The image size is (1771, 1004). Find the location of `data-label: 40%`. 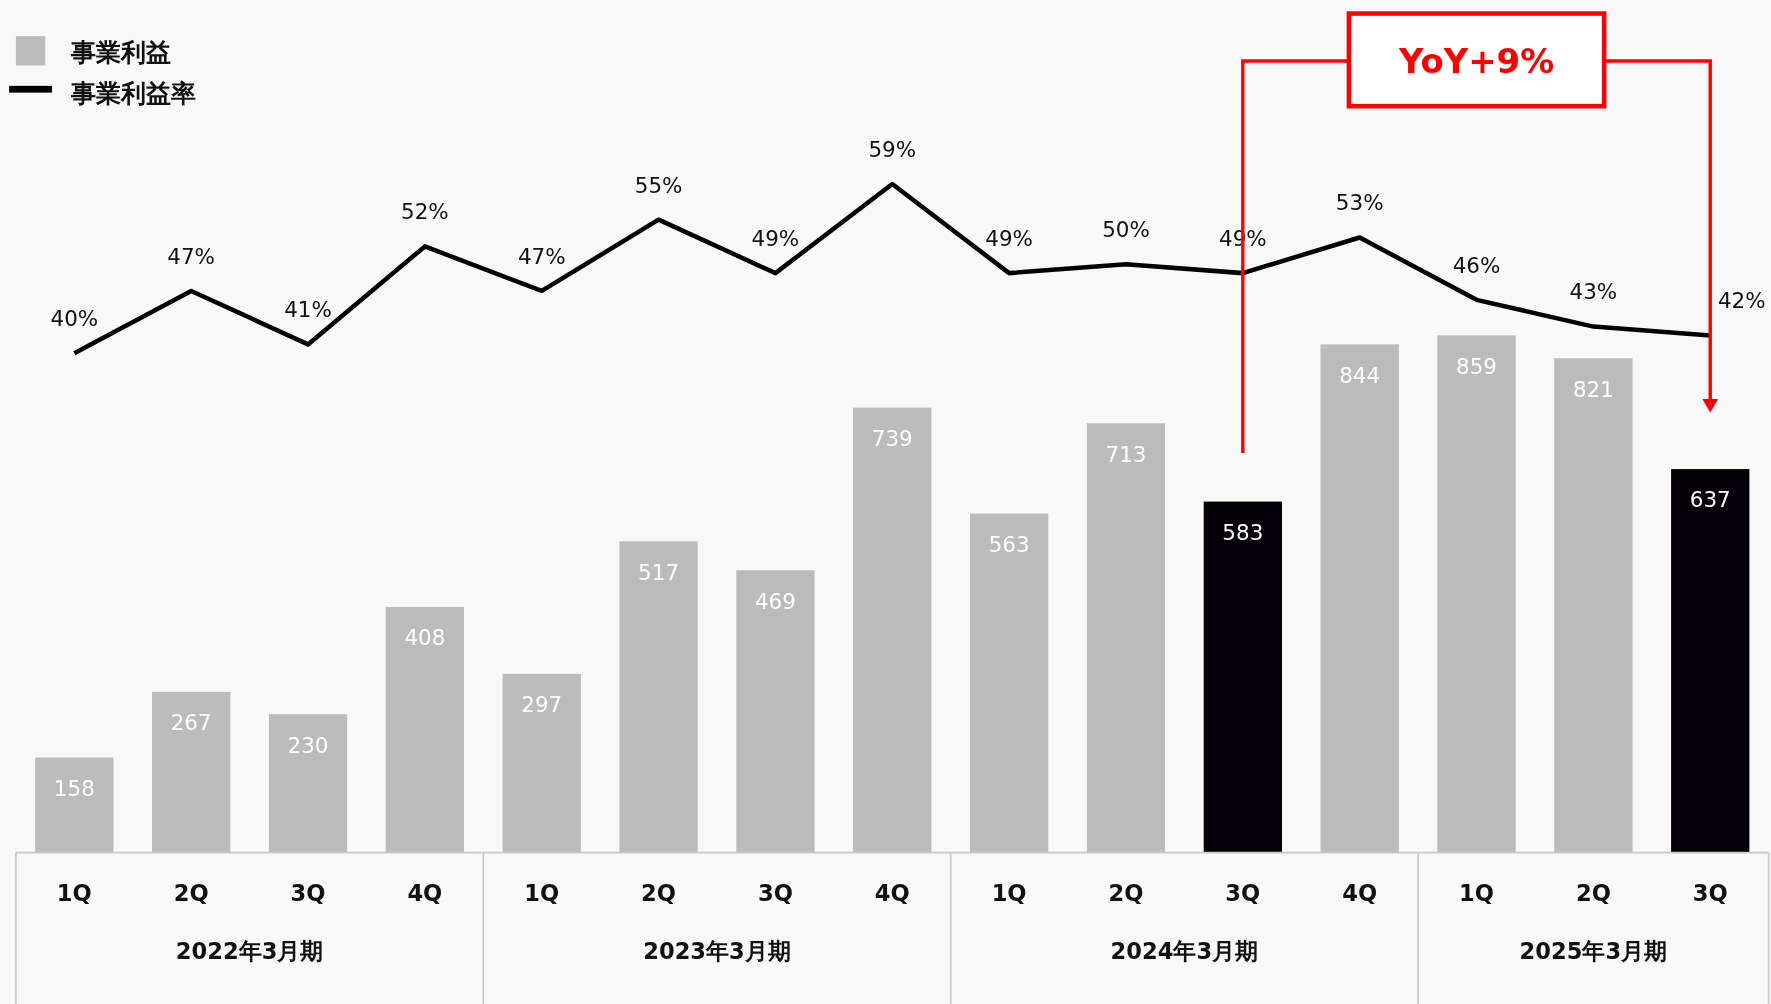

data-label: 40% is located at coordinates (74, 319).